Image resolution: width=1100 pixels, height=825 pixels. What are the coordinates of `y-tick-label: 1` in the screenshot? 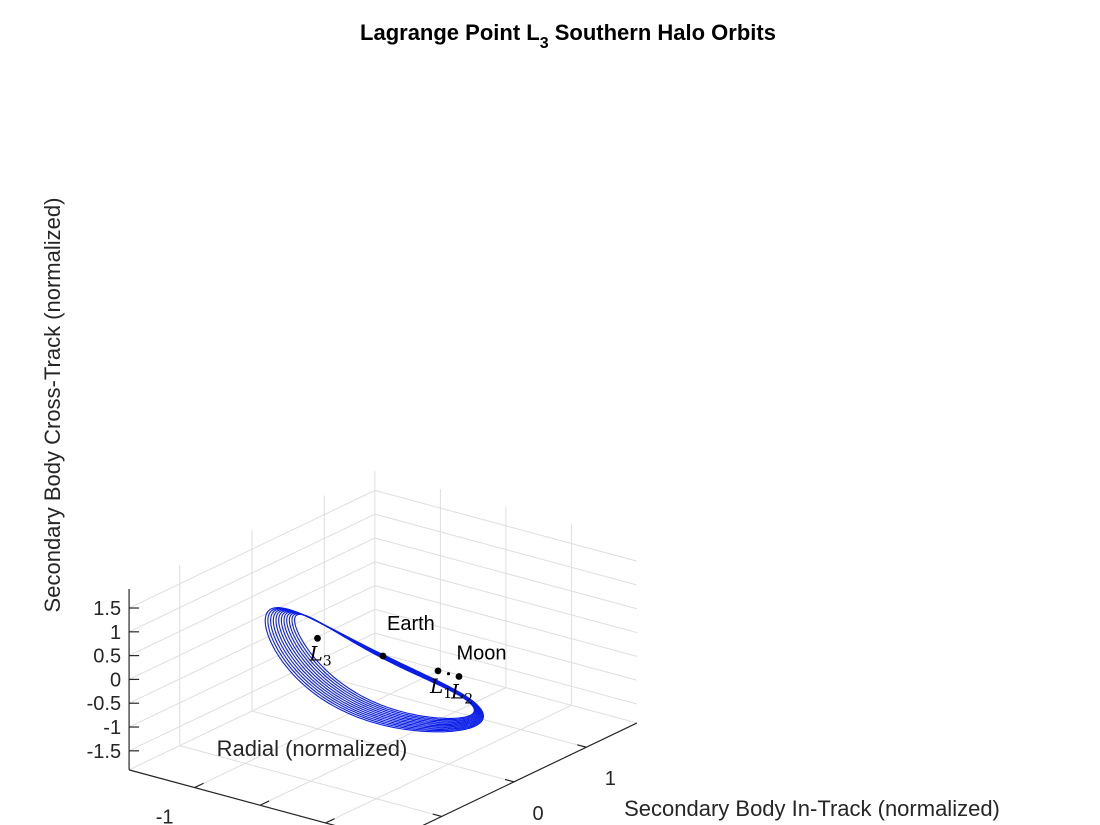 It's located at (610, 779).